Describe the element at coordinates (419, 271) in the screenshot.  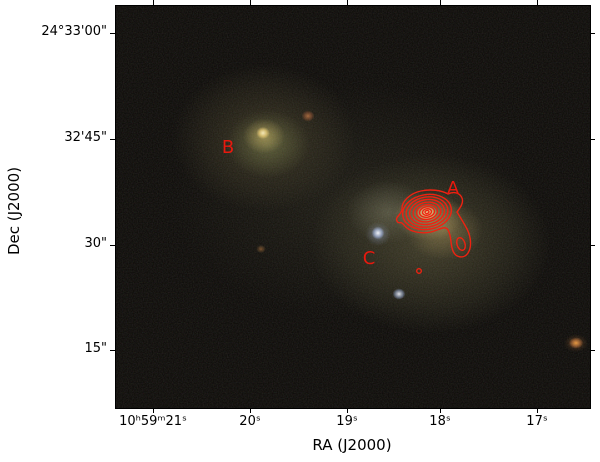
I see `contour-point` at that location.